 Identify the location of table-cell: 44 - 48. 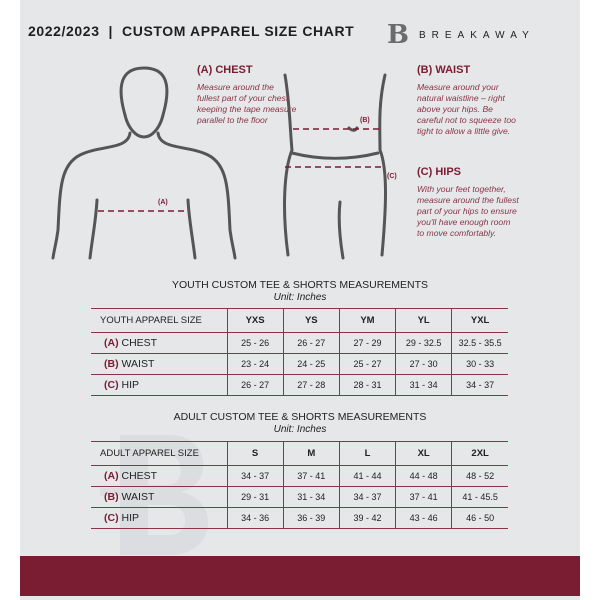
(423, 476).